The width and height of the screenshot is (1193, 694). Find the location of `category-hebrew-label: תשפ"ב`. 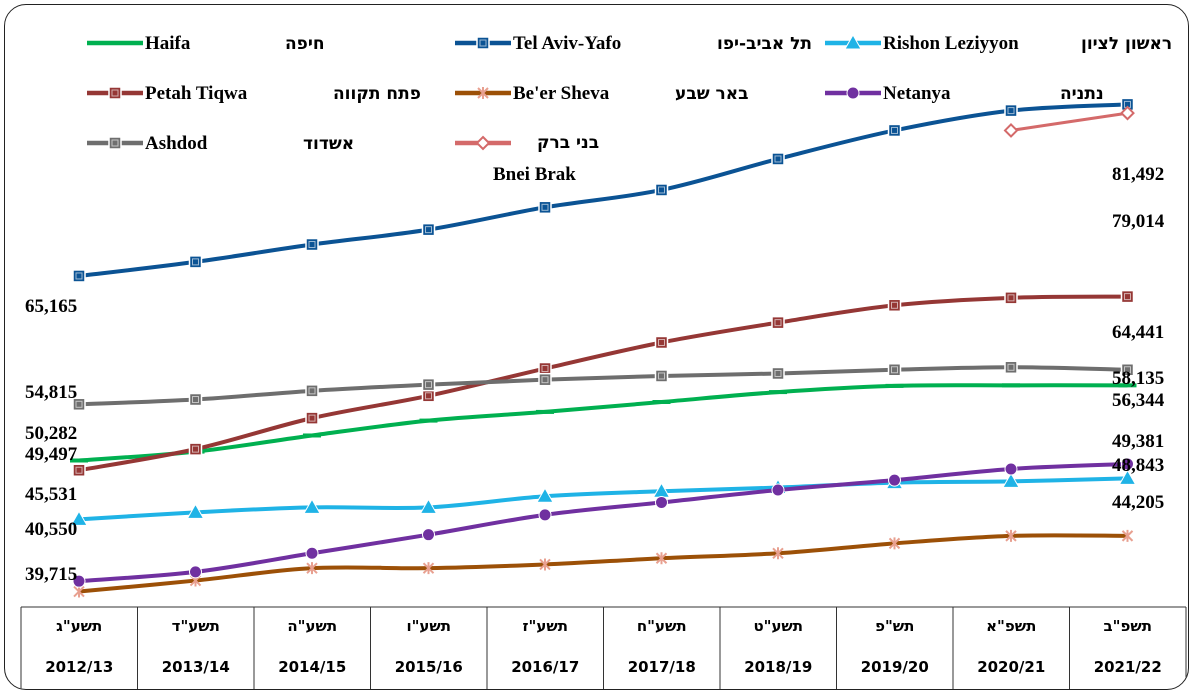

category-hebrew-label: תשפ"ב is located at coordinates (1128, 626).